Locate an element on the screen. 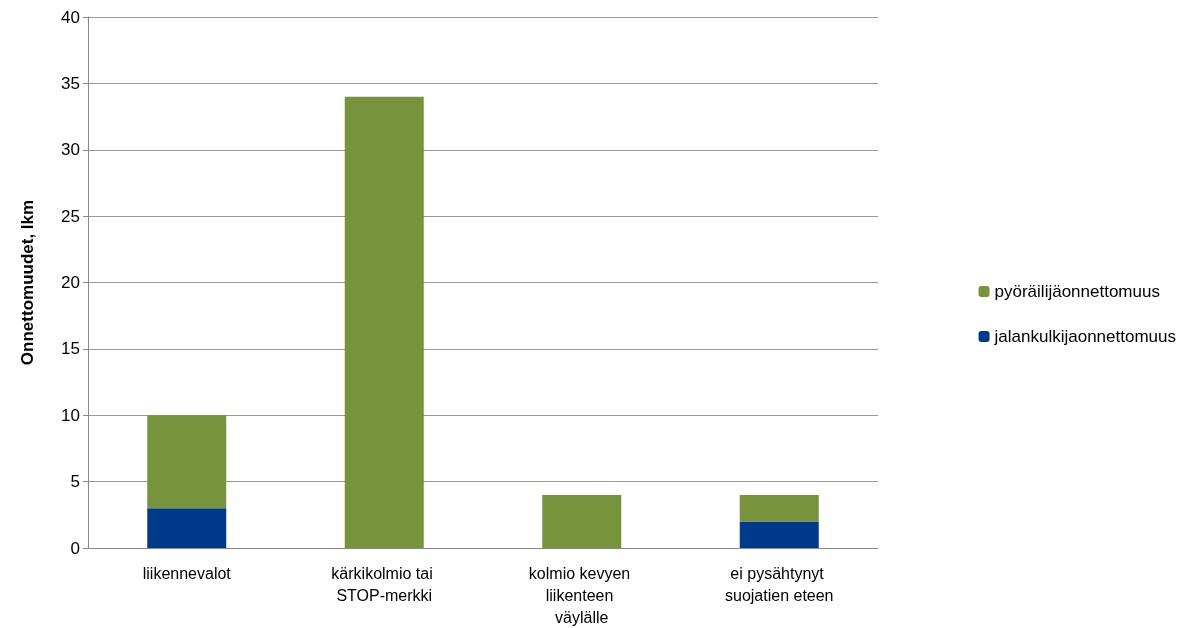  y-axis-title: Onnettomuudet, lkm is located at coordinates (27, 282).